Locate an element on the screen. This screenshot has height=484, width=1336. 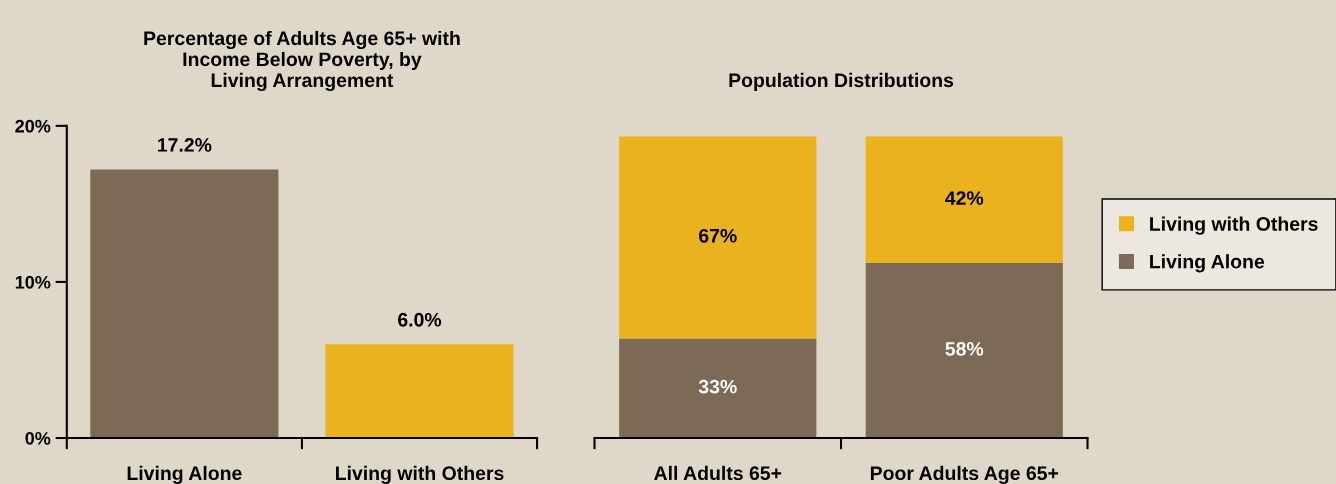
chart-title: Percentage of Adults Age 65+ with Income Below Poverty, by Living Arrangement is located at coordinates (302, 61).